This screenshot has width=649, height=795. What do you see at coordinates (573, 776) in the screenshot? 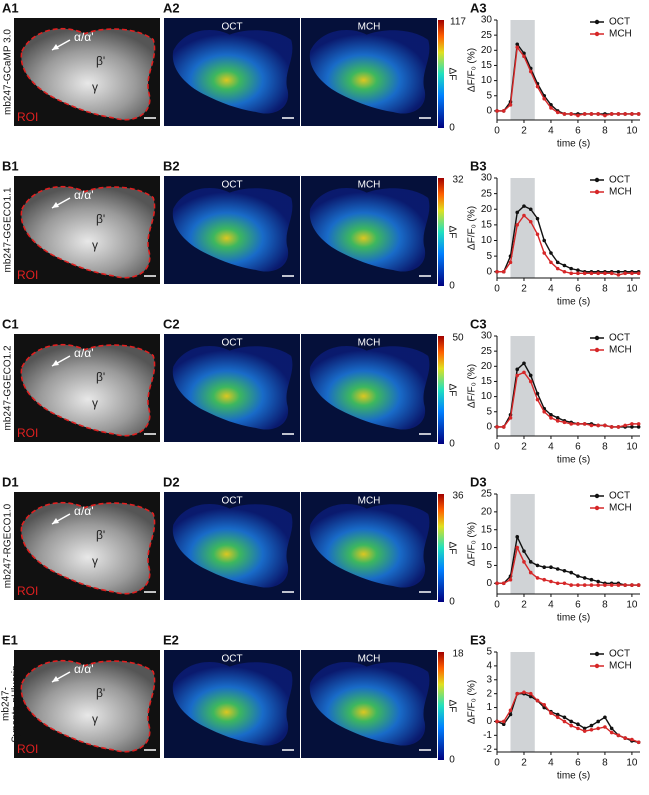
I see `x-axis-label: time (s)` at bounding box center [573, 776].